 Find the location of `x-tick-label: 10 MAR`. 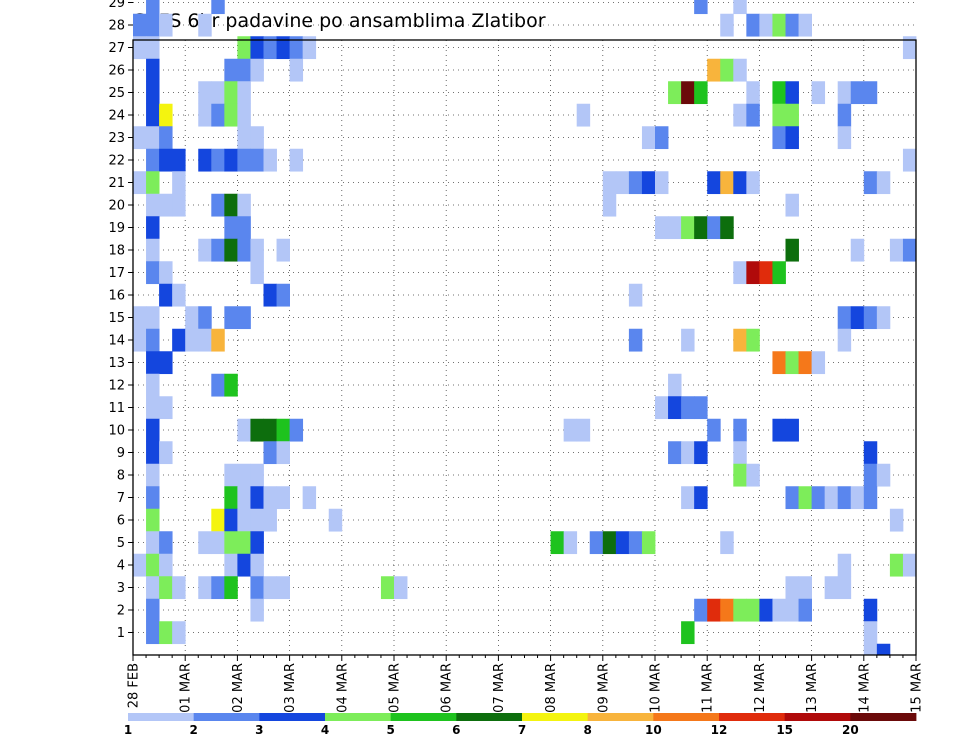

x-tick-label: 10 MAR is located at coordinates (656, 688).